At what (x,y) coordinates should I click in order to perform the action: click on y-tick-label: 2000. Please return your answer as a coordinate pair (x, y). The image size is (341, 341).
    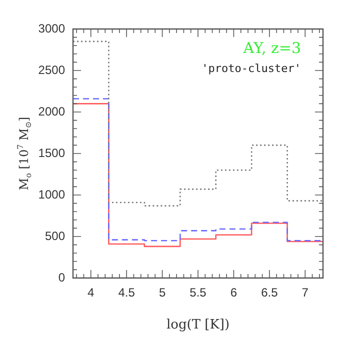
    Looking at the image, I should click on (52, 111).